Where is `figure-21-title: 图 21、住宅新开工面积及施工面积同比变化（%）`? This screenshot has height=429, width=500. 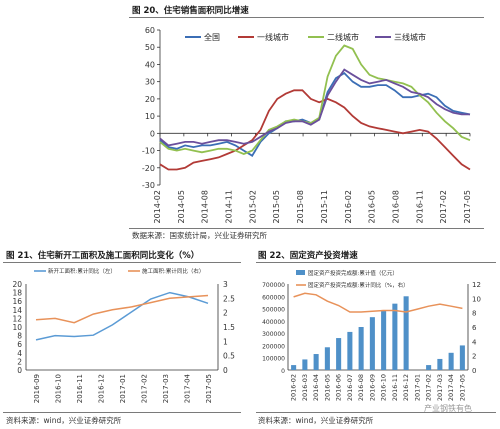
figure-21-title: 图 21、住宅新开工面积及施工面积同比变化（%） is located at coordinates (103, 256).